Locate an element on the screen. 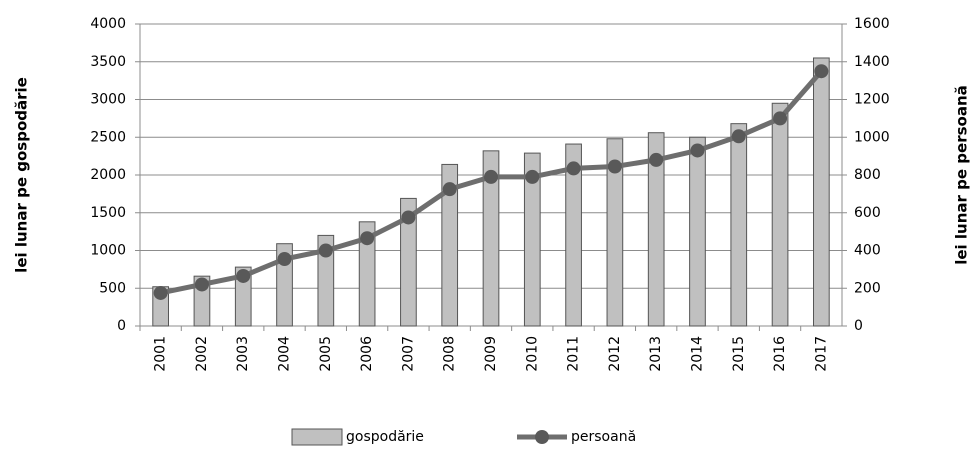  y-tick-label: 2000 is located at coordinates (108, 175).